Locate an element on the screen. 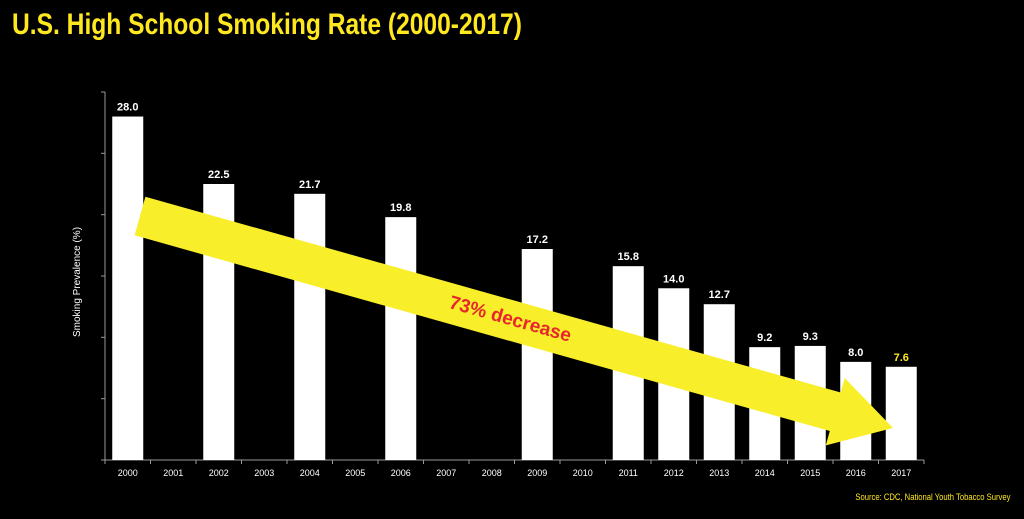 This screenshot has height=519, width=1024. x-tick-label: 2008 is located at coordinates (492, 473).